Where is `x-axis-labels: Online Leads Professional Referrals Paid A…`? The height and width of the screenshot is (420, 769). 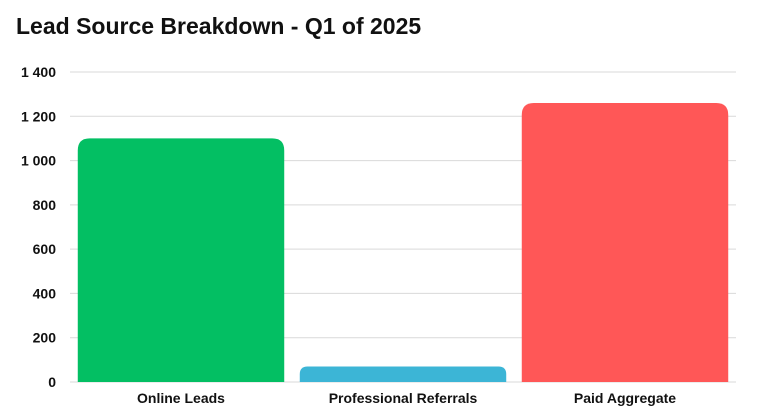 x-axis-labels: Online Leads Professional Referrals Paid A… is located at coordinates (406, 398).